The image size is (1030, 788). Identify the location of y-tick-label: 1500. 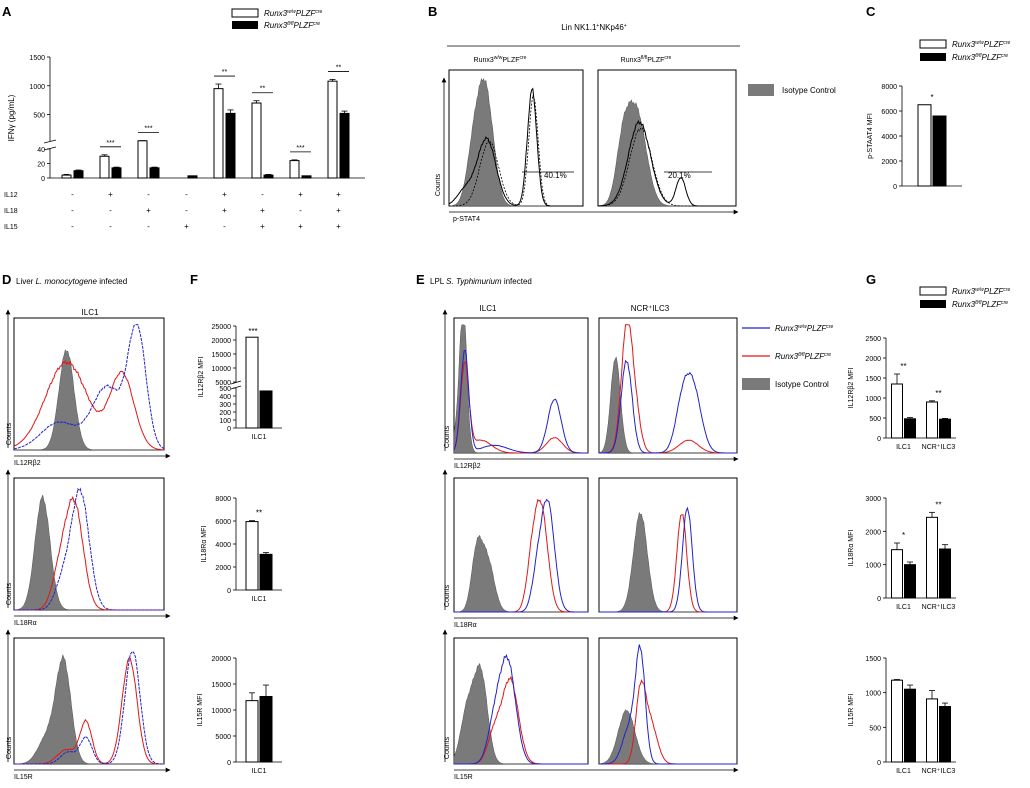
(873, 379).